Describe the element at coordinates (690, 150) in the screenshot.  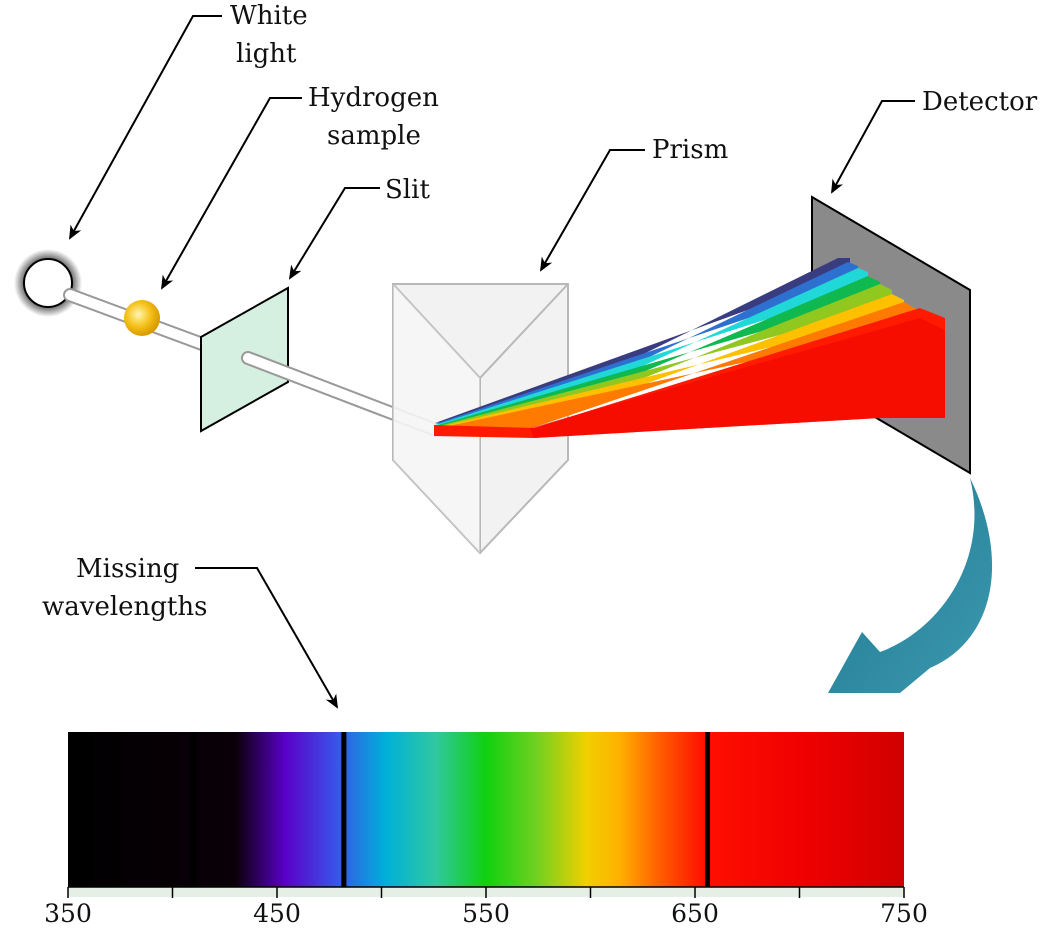
I see `prism-label: Prism` at that location.